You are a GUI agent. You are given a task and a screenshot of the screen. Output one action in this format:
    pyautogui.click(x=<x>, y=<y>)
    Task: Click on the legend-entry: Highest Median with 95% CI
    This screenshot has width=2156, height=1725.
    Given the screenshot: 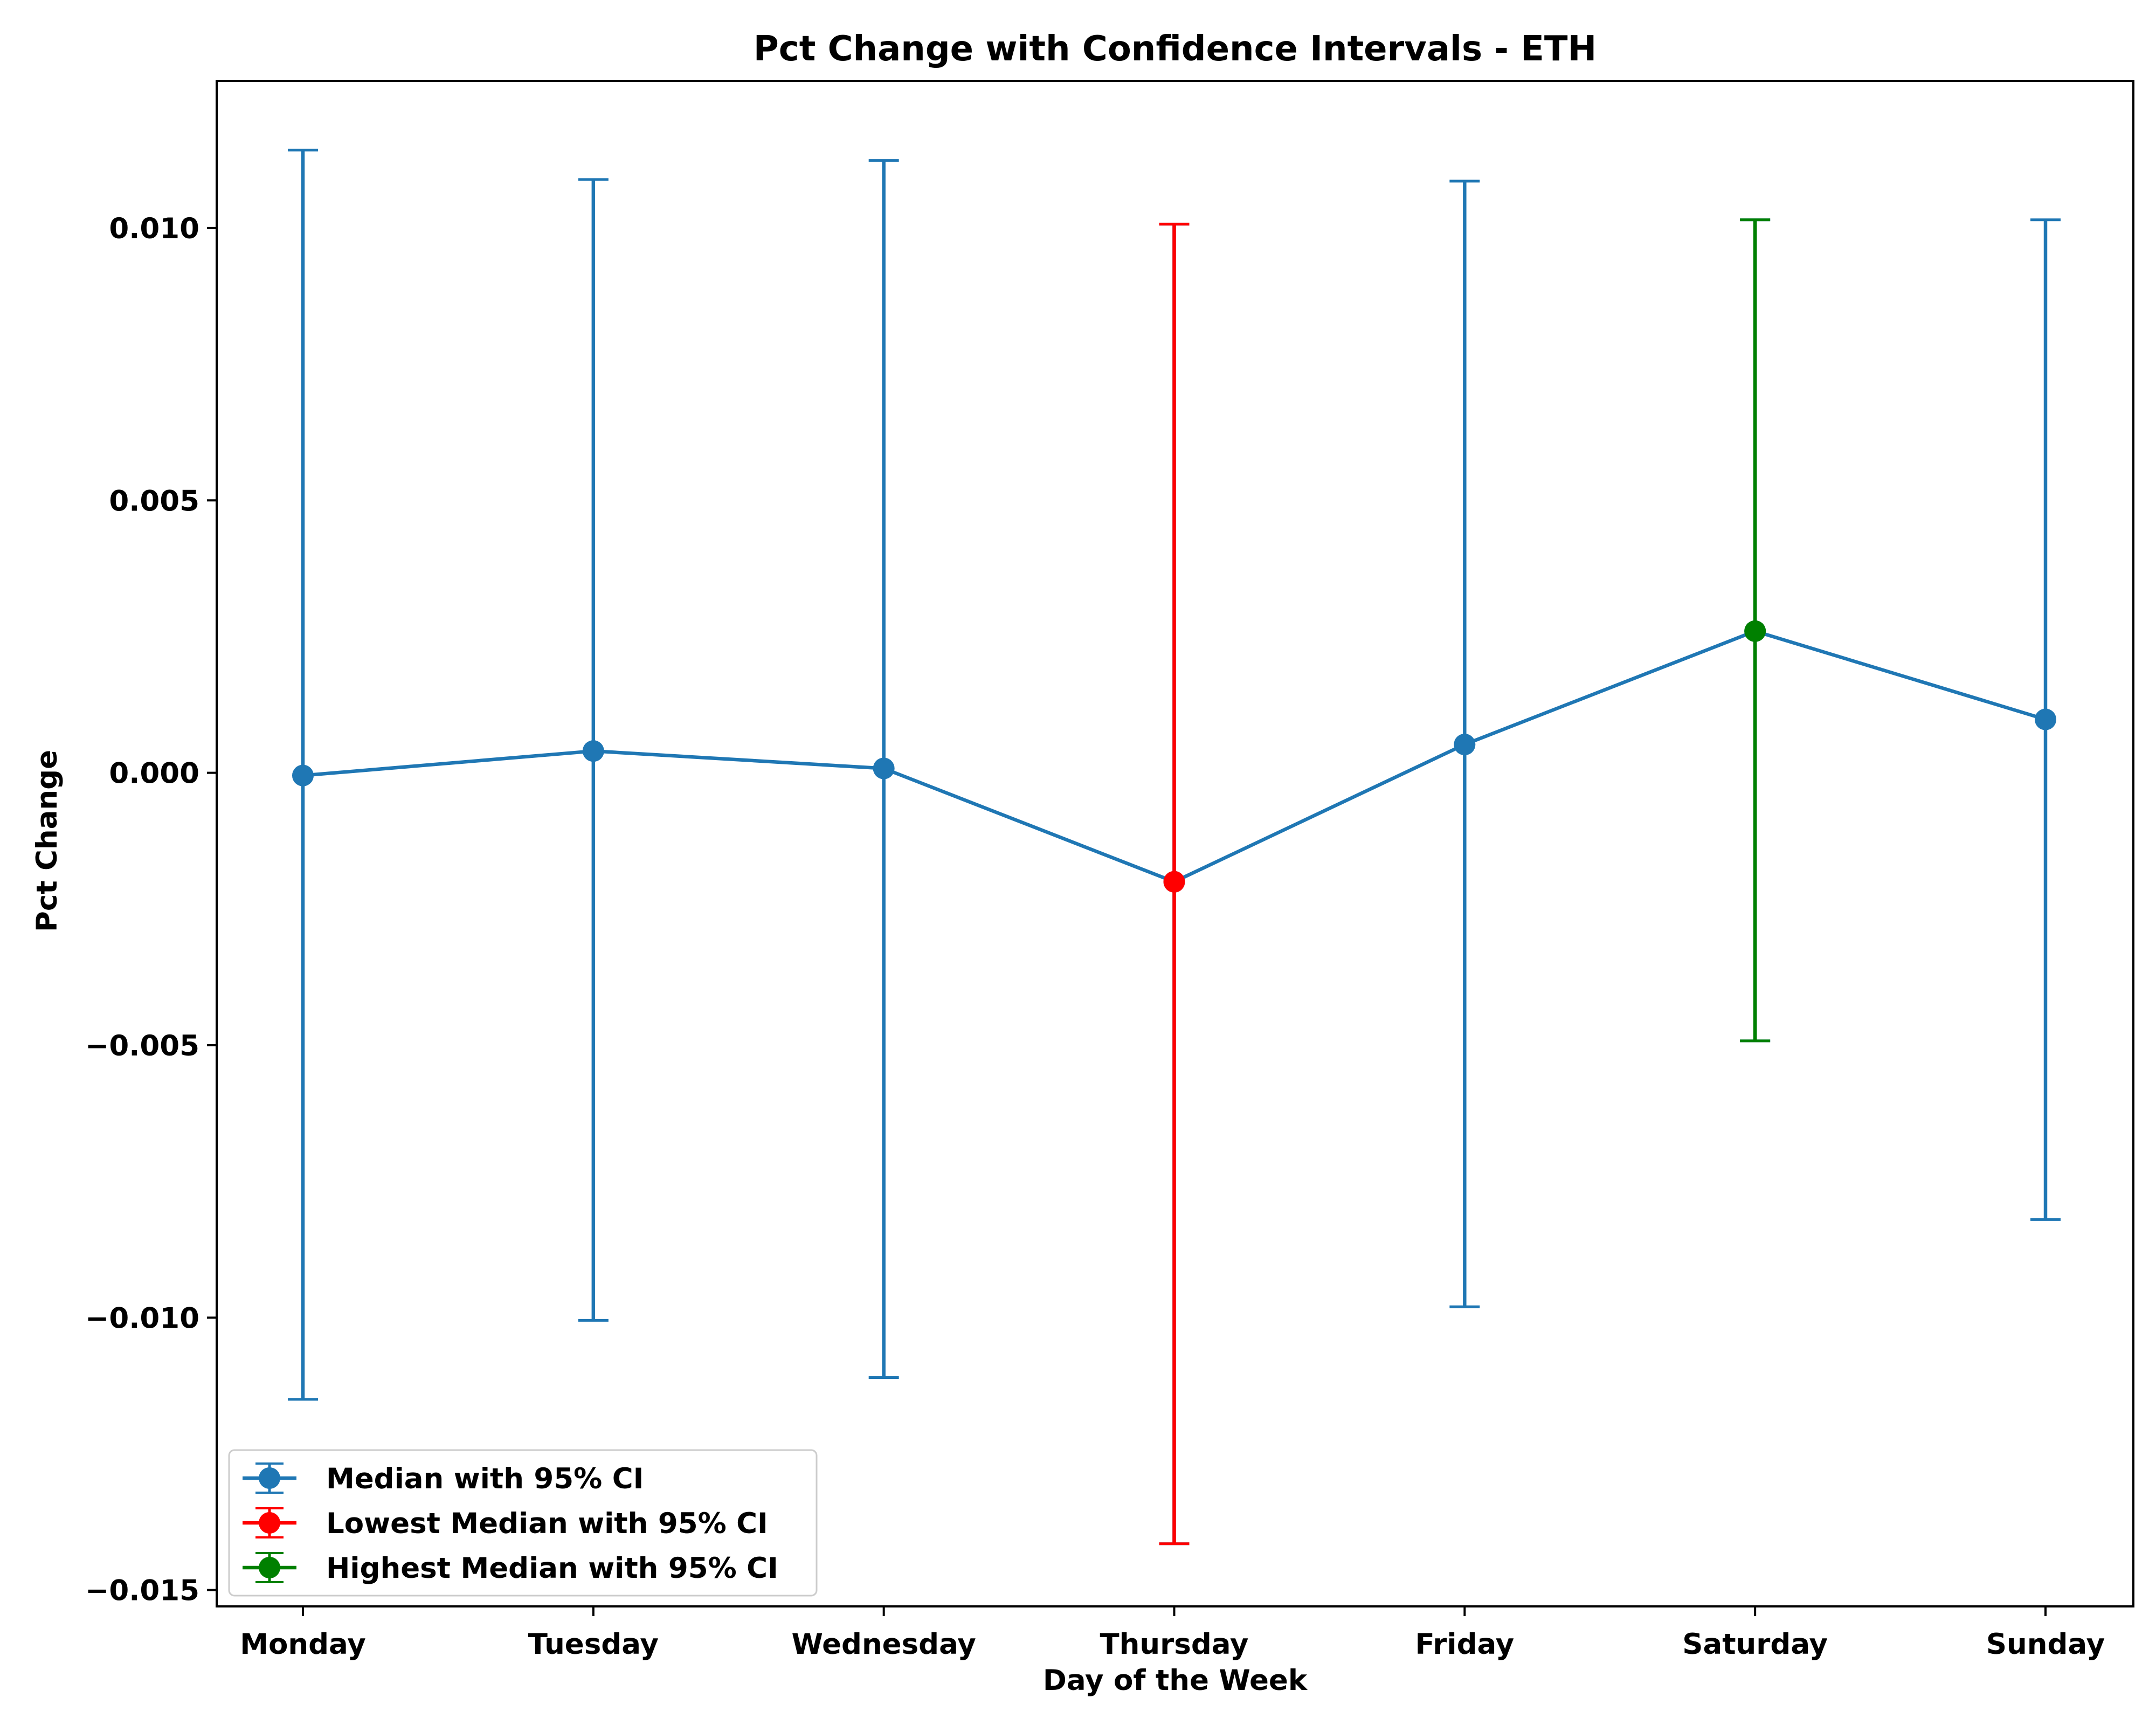 What is the action you would take?
    pyautogui.click(x=510, y=1568)
    